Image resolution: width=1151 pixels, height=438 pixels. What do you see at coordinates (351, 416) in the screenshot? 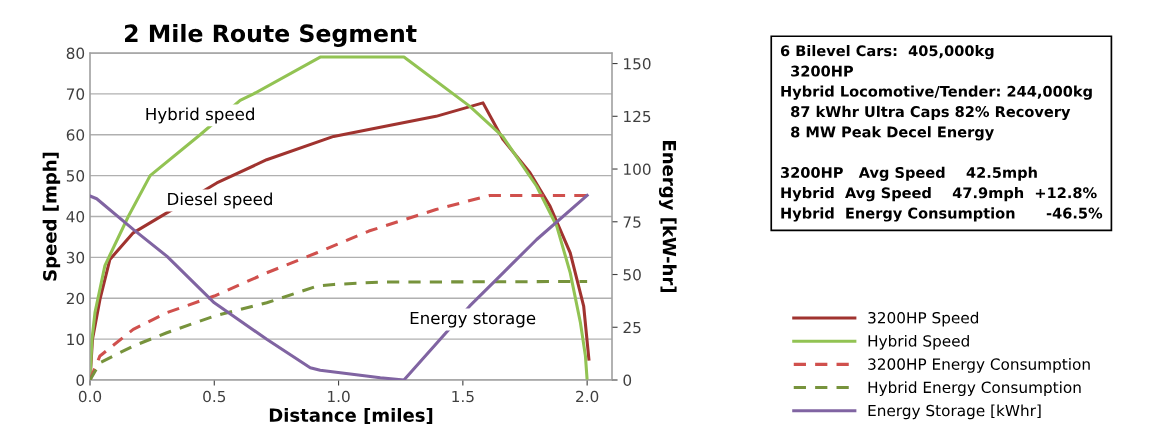
I see `x-axis-title: Distance [miles]` at bounding box center [351, 416].